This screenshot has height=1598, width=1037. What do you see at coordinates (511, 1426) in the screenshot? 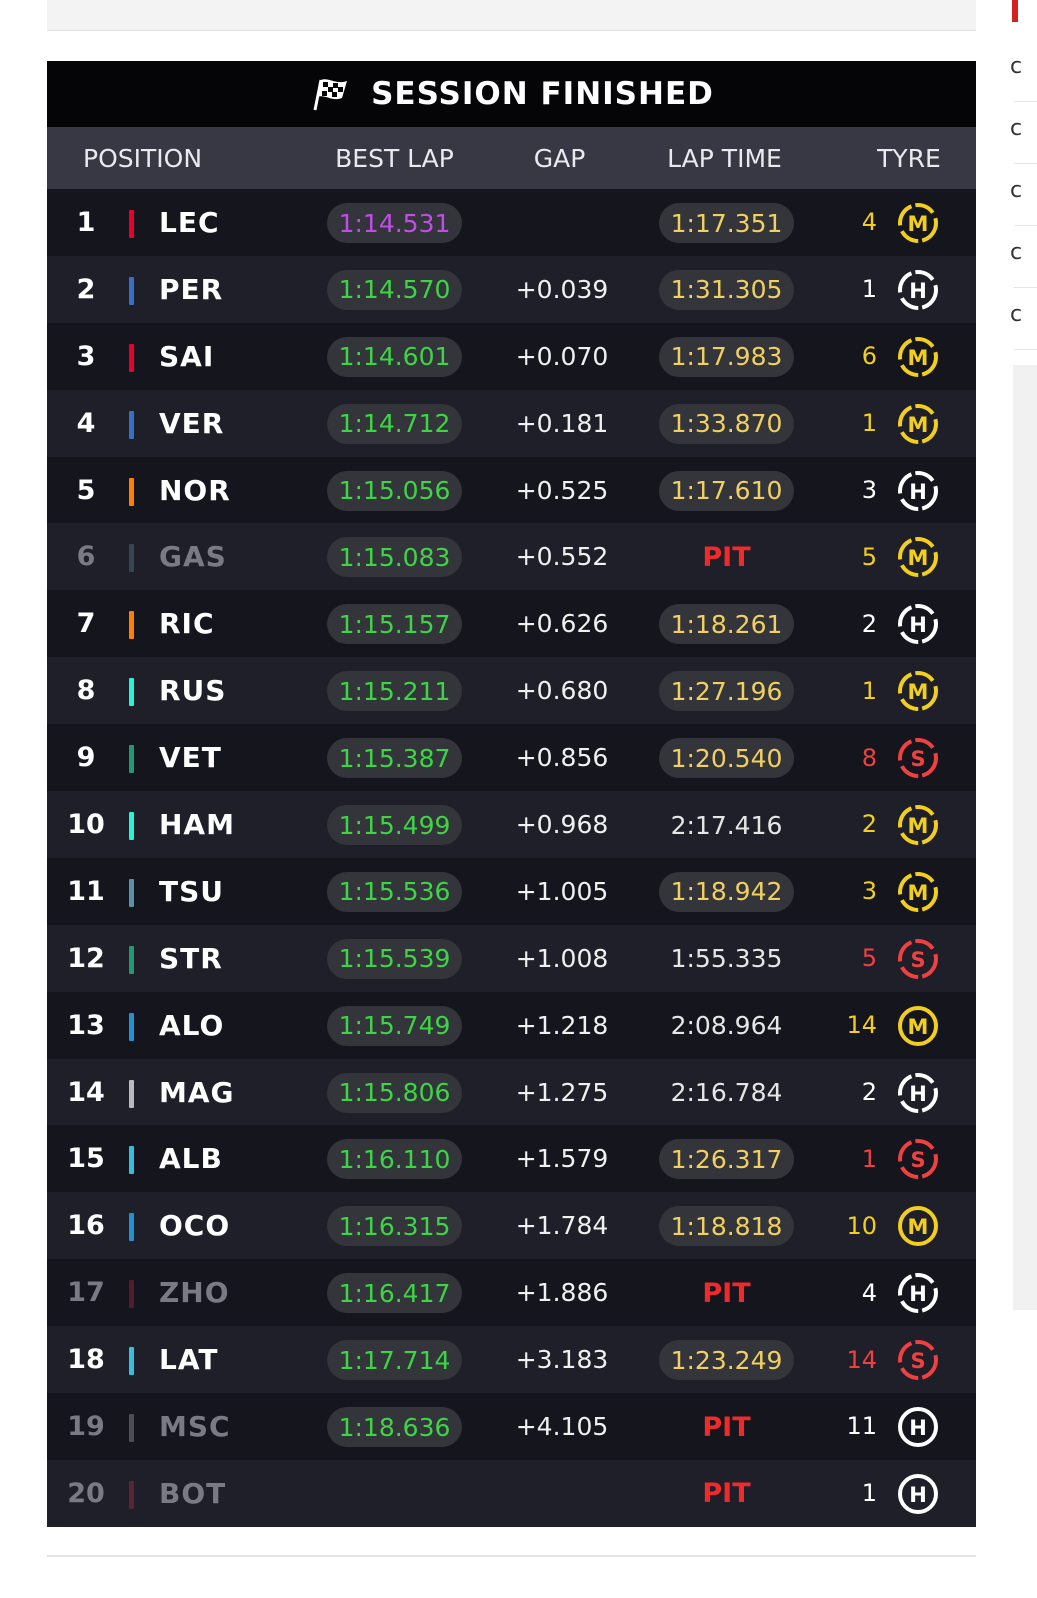
I see `table-row: 19 MSC 1:18.636 +4.105 PIT 11 H` at bounding box center [511, 1426].